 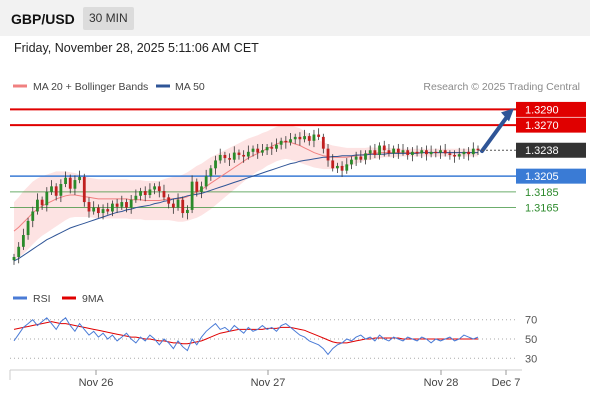 What do you see at coordinates (96, 383) in the screenshot?
I see `x-tick-label-Nov 26: Nov 26` at bounding box center [96, 383].